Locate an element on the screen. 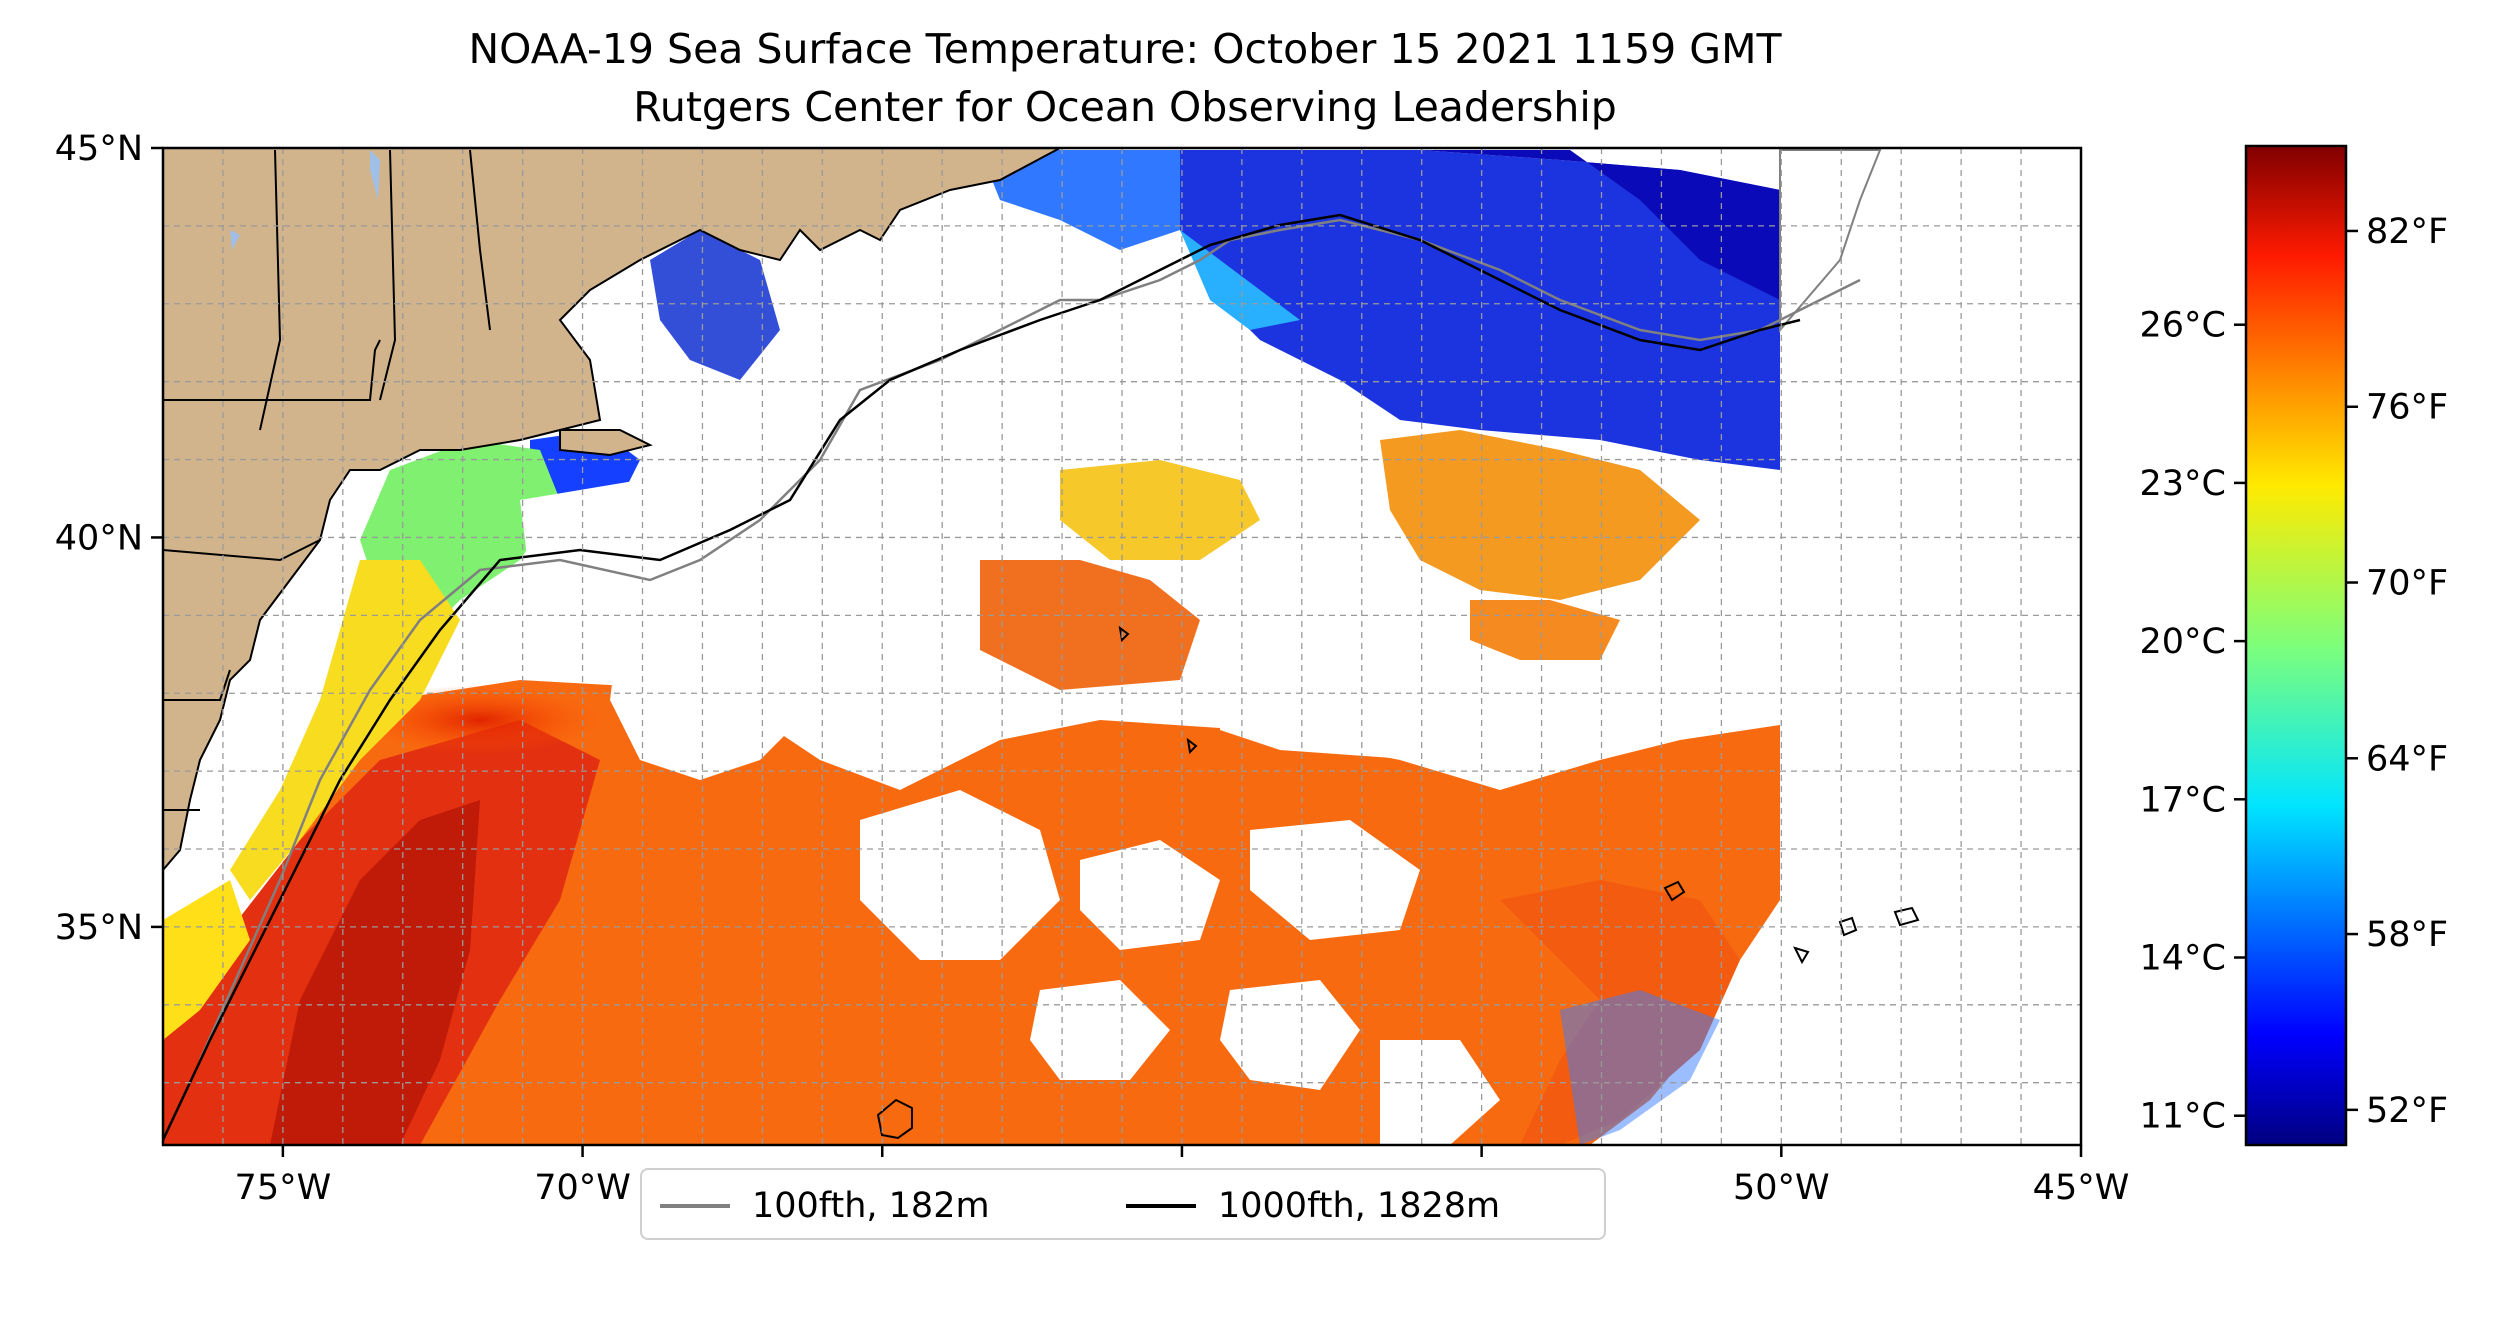 This screenshot has height=1318, width=2502. cb-c-tick-label: 11°C is located at coordinates (2183, 1117).